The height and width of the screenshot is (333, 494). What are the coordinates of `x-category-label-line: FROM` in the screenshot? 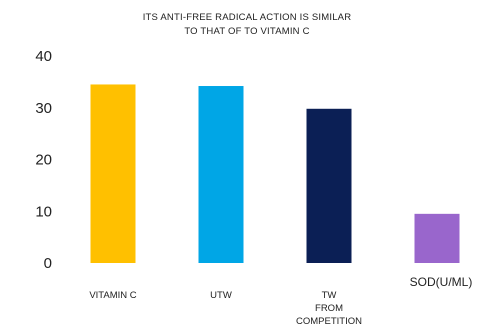 It's located at (329, 308).